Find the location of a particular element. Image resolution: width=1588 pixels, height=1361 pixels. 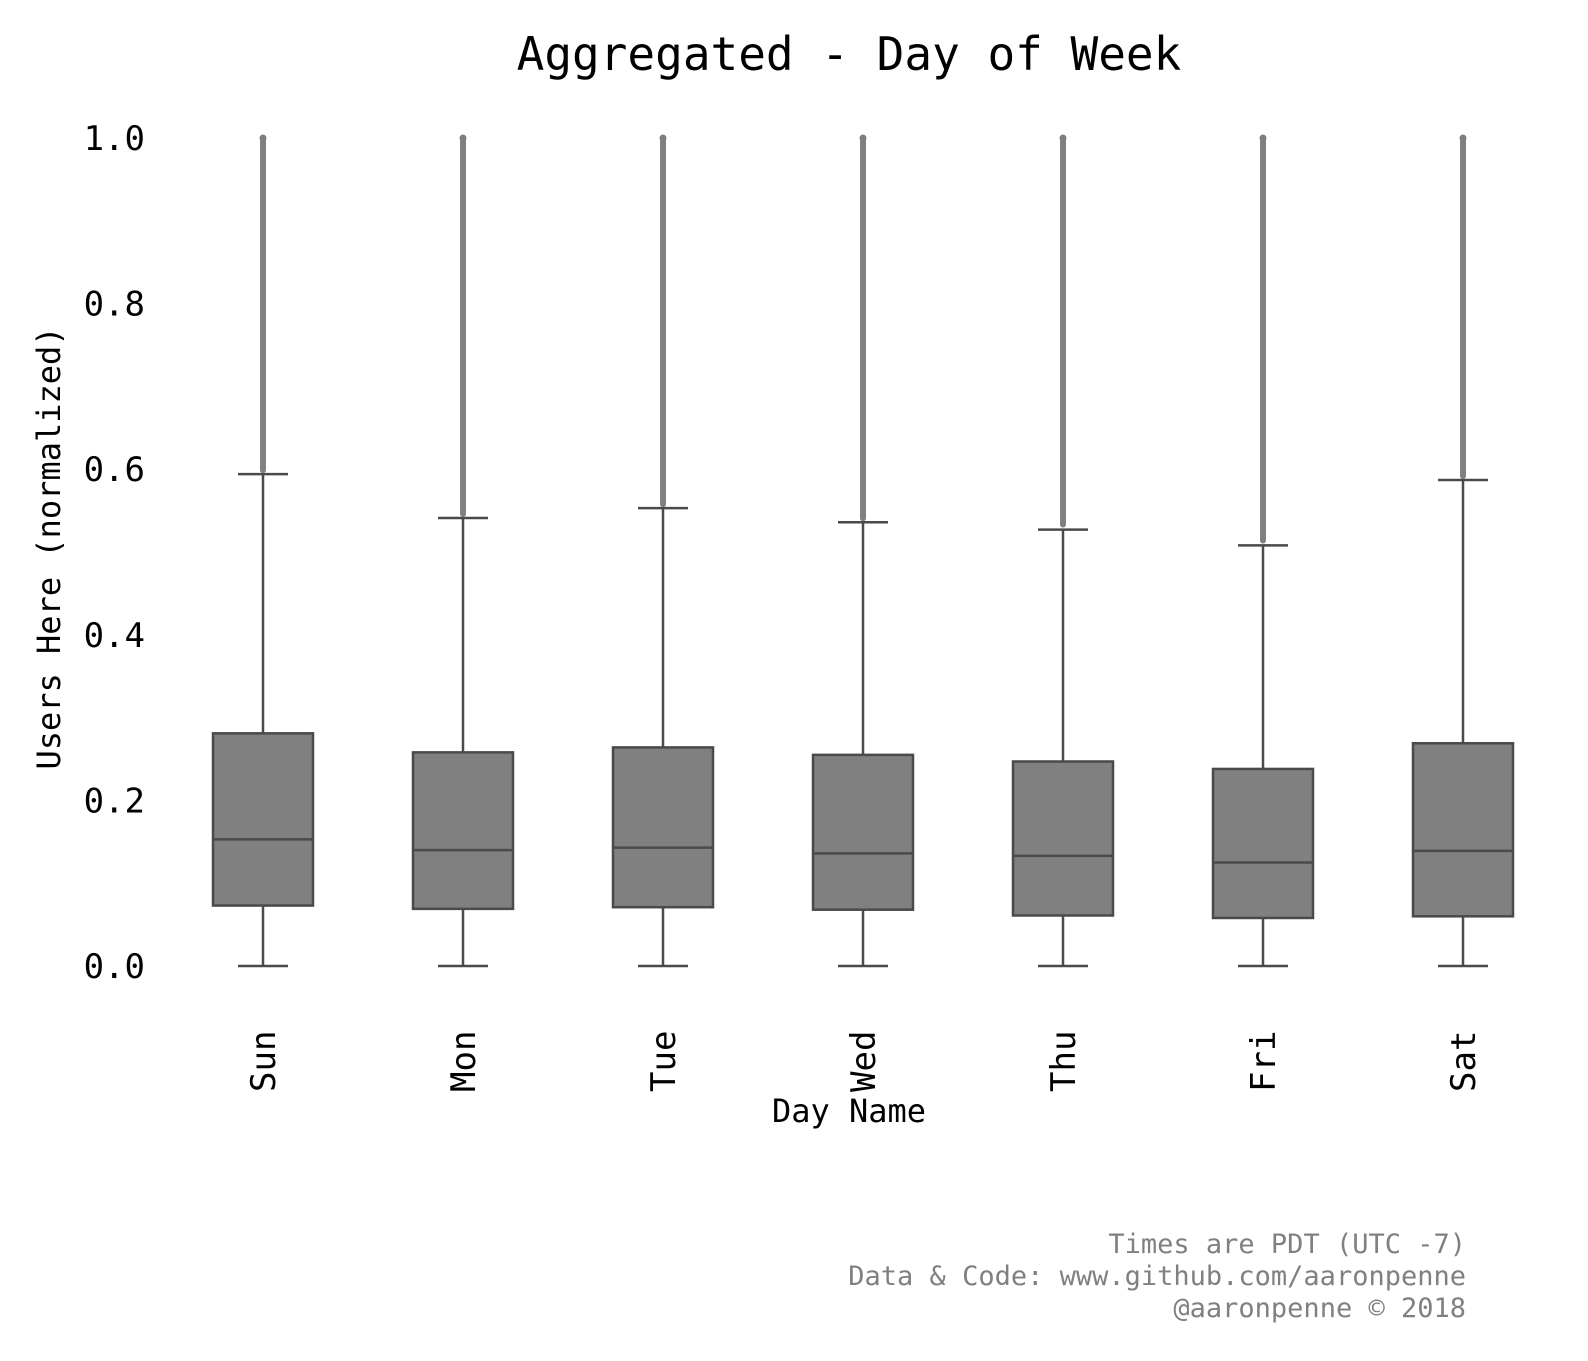

x-tick-label: Sun is located at coordinates (264, 1061).